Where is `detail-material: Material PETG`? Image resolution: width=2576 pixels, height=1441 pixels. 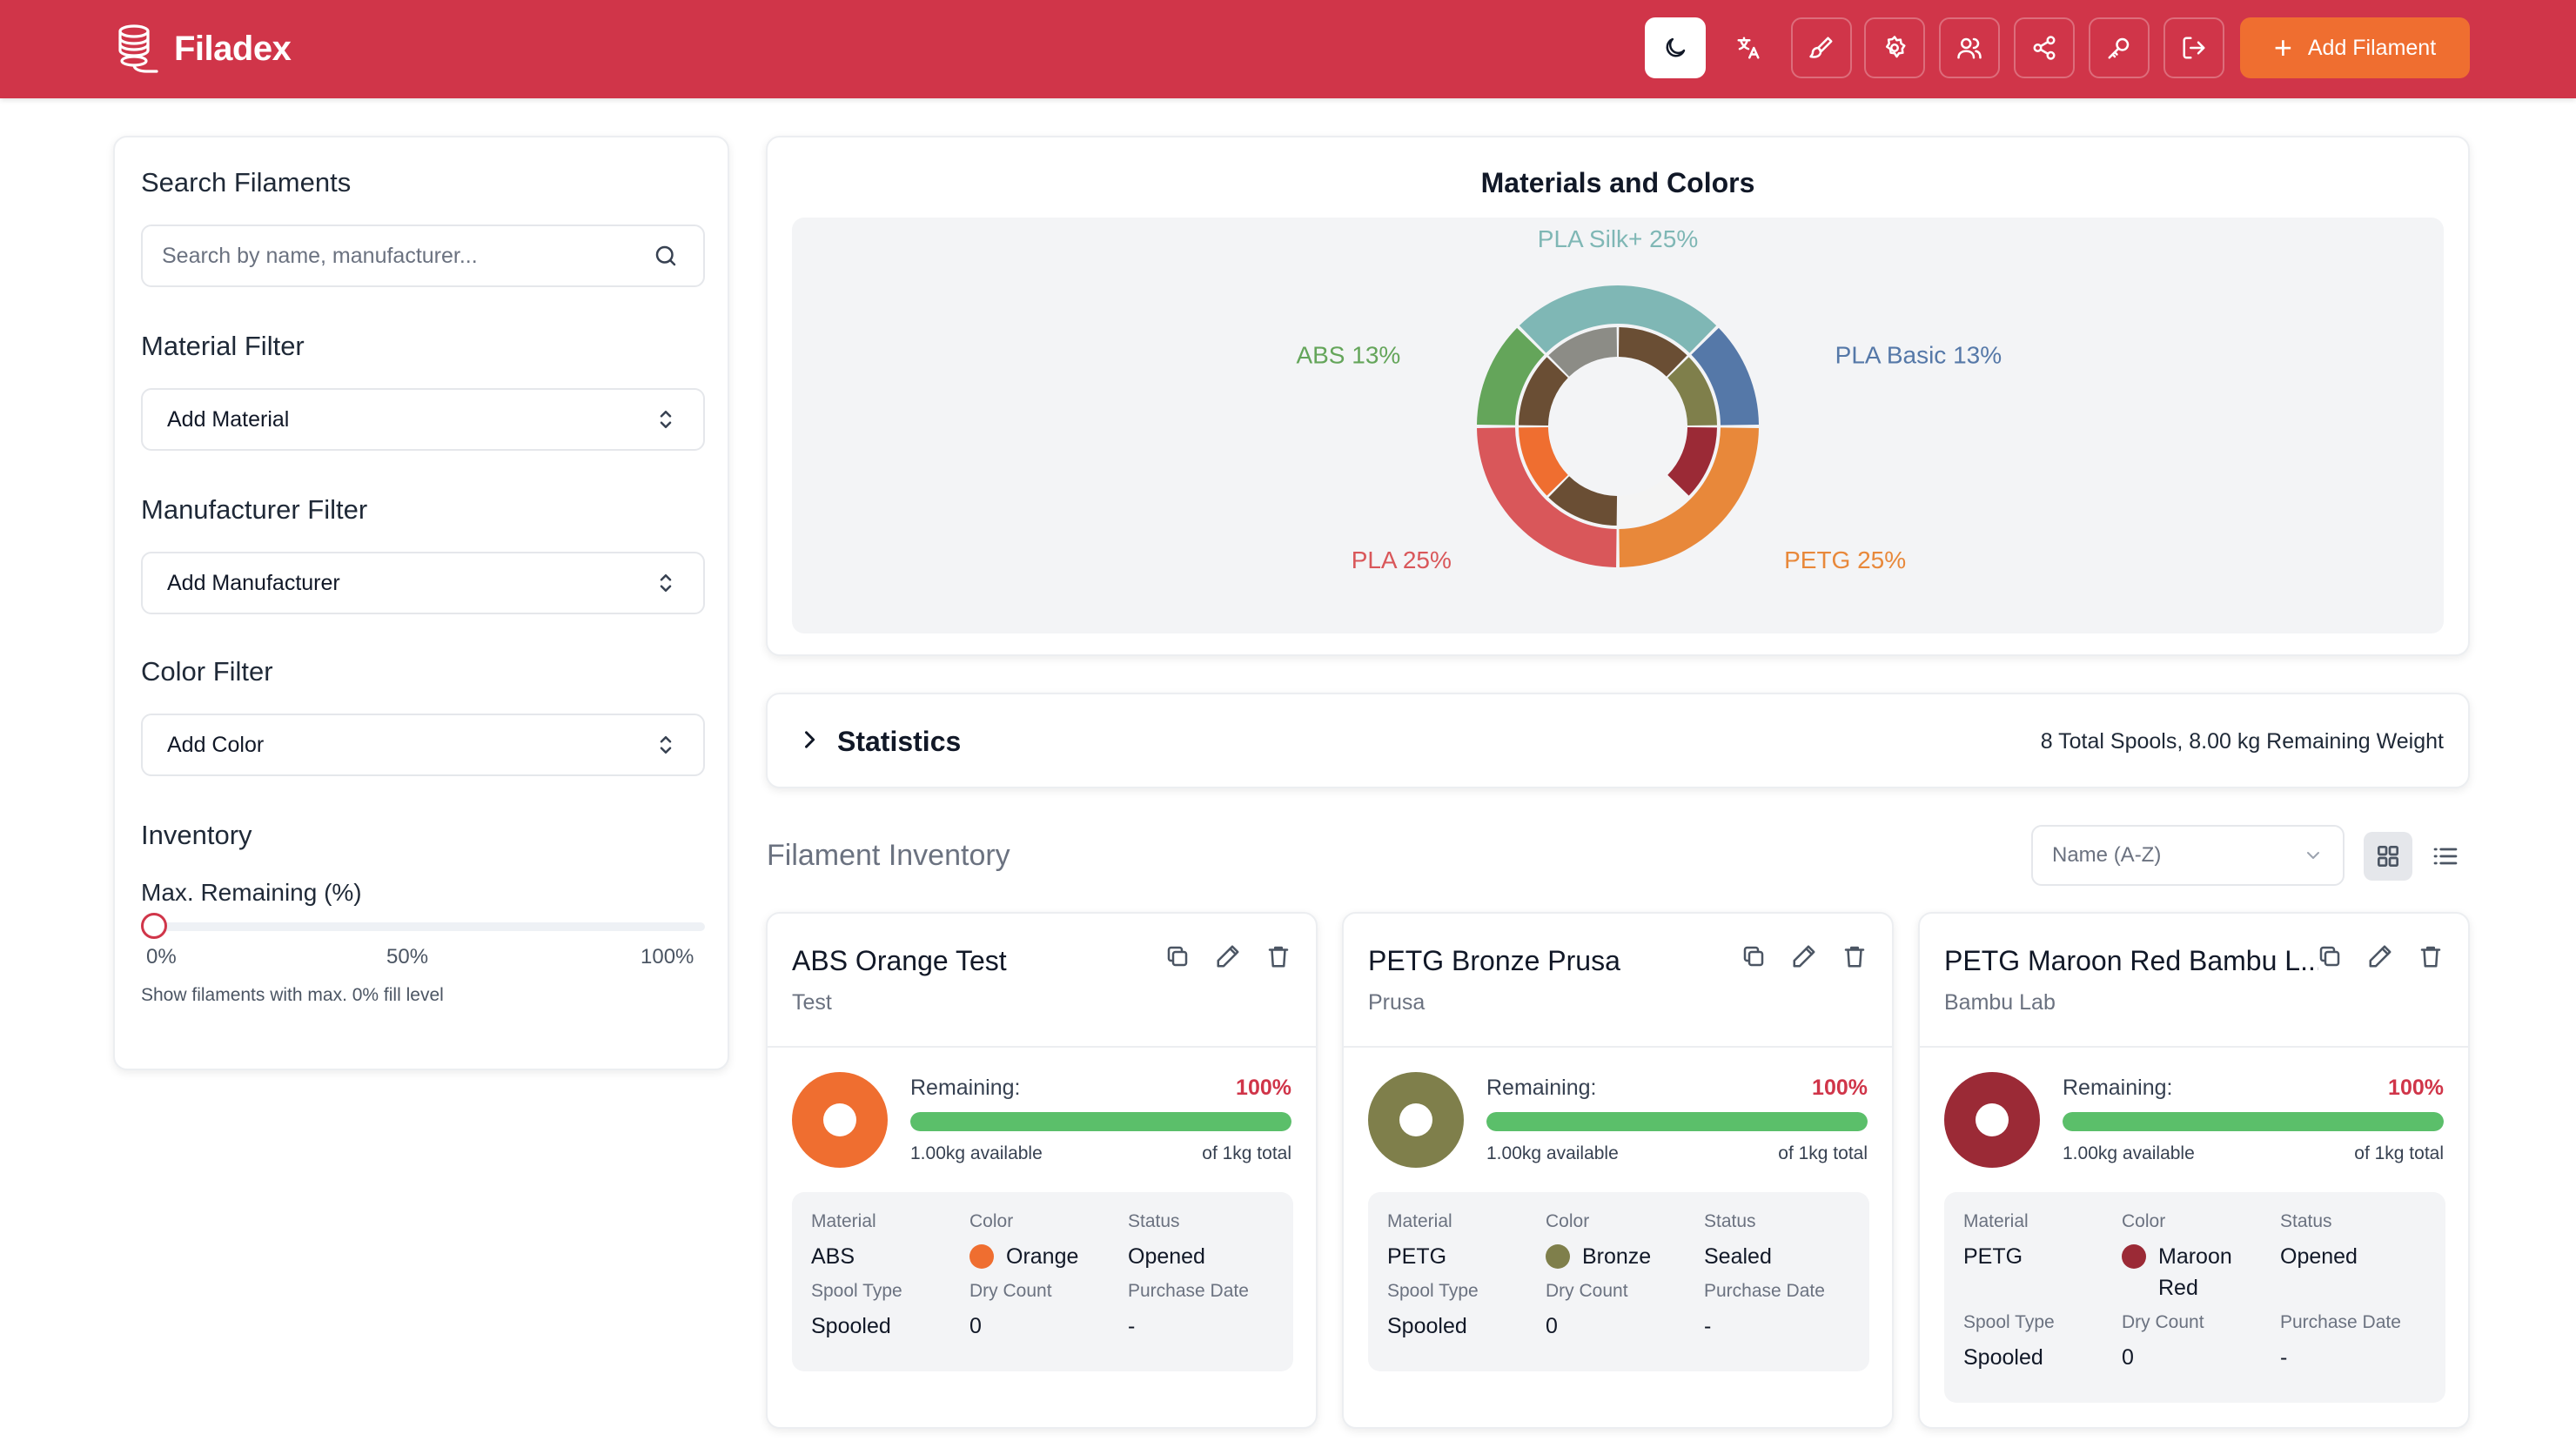 detail-material: Material PETG is located at coordinates (1419, 1241).